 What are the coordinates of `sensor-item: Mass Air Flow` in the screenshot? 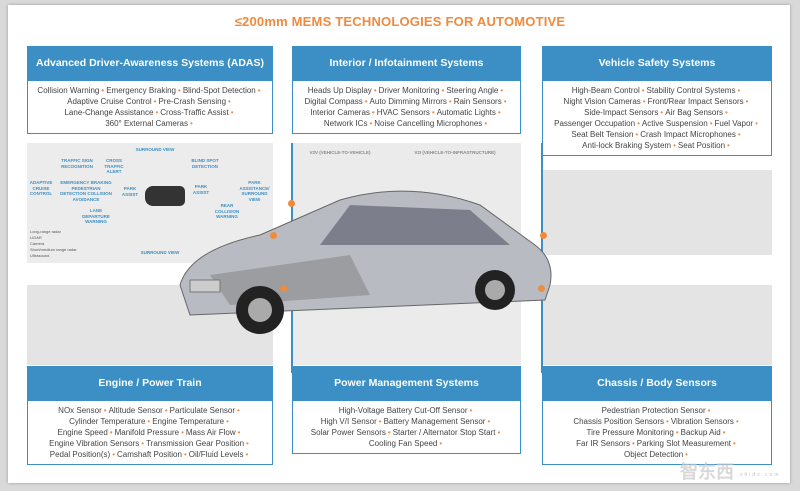 It's located at (210, 432).